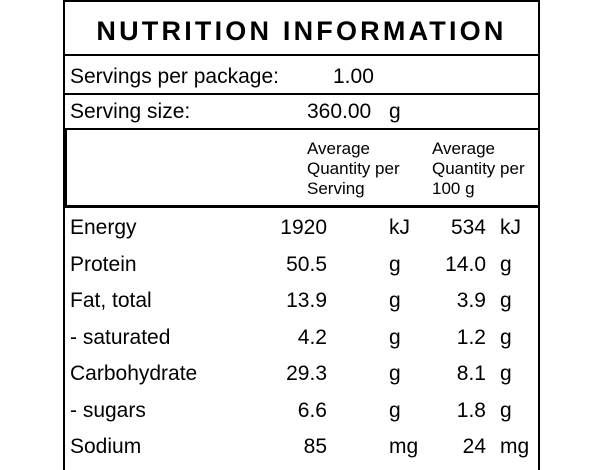  Describe the element at coordinates (103, 264) in the screenshot. I see `nutrient-name: Protein` at that location.